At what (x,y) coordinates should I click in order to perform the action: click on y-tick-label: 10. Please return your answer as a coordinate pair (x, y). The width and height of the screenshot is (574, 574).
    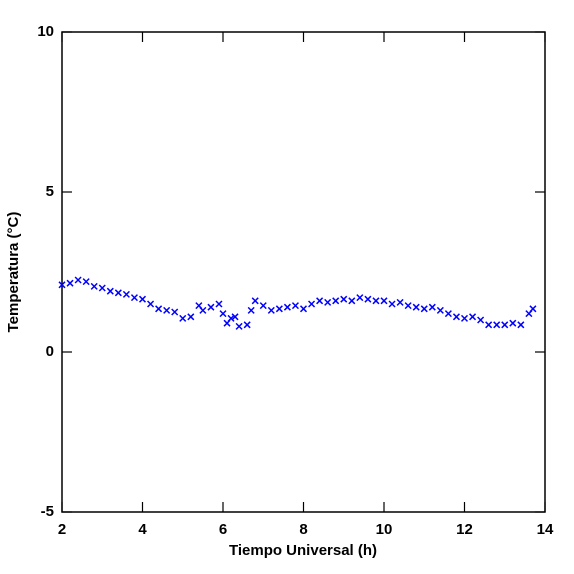
    Looking at the image, I should click on (45, 31).